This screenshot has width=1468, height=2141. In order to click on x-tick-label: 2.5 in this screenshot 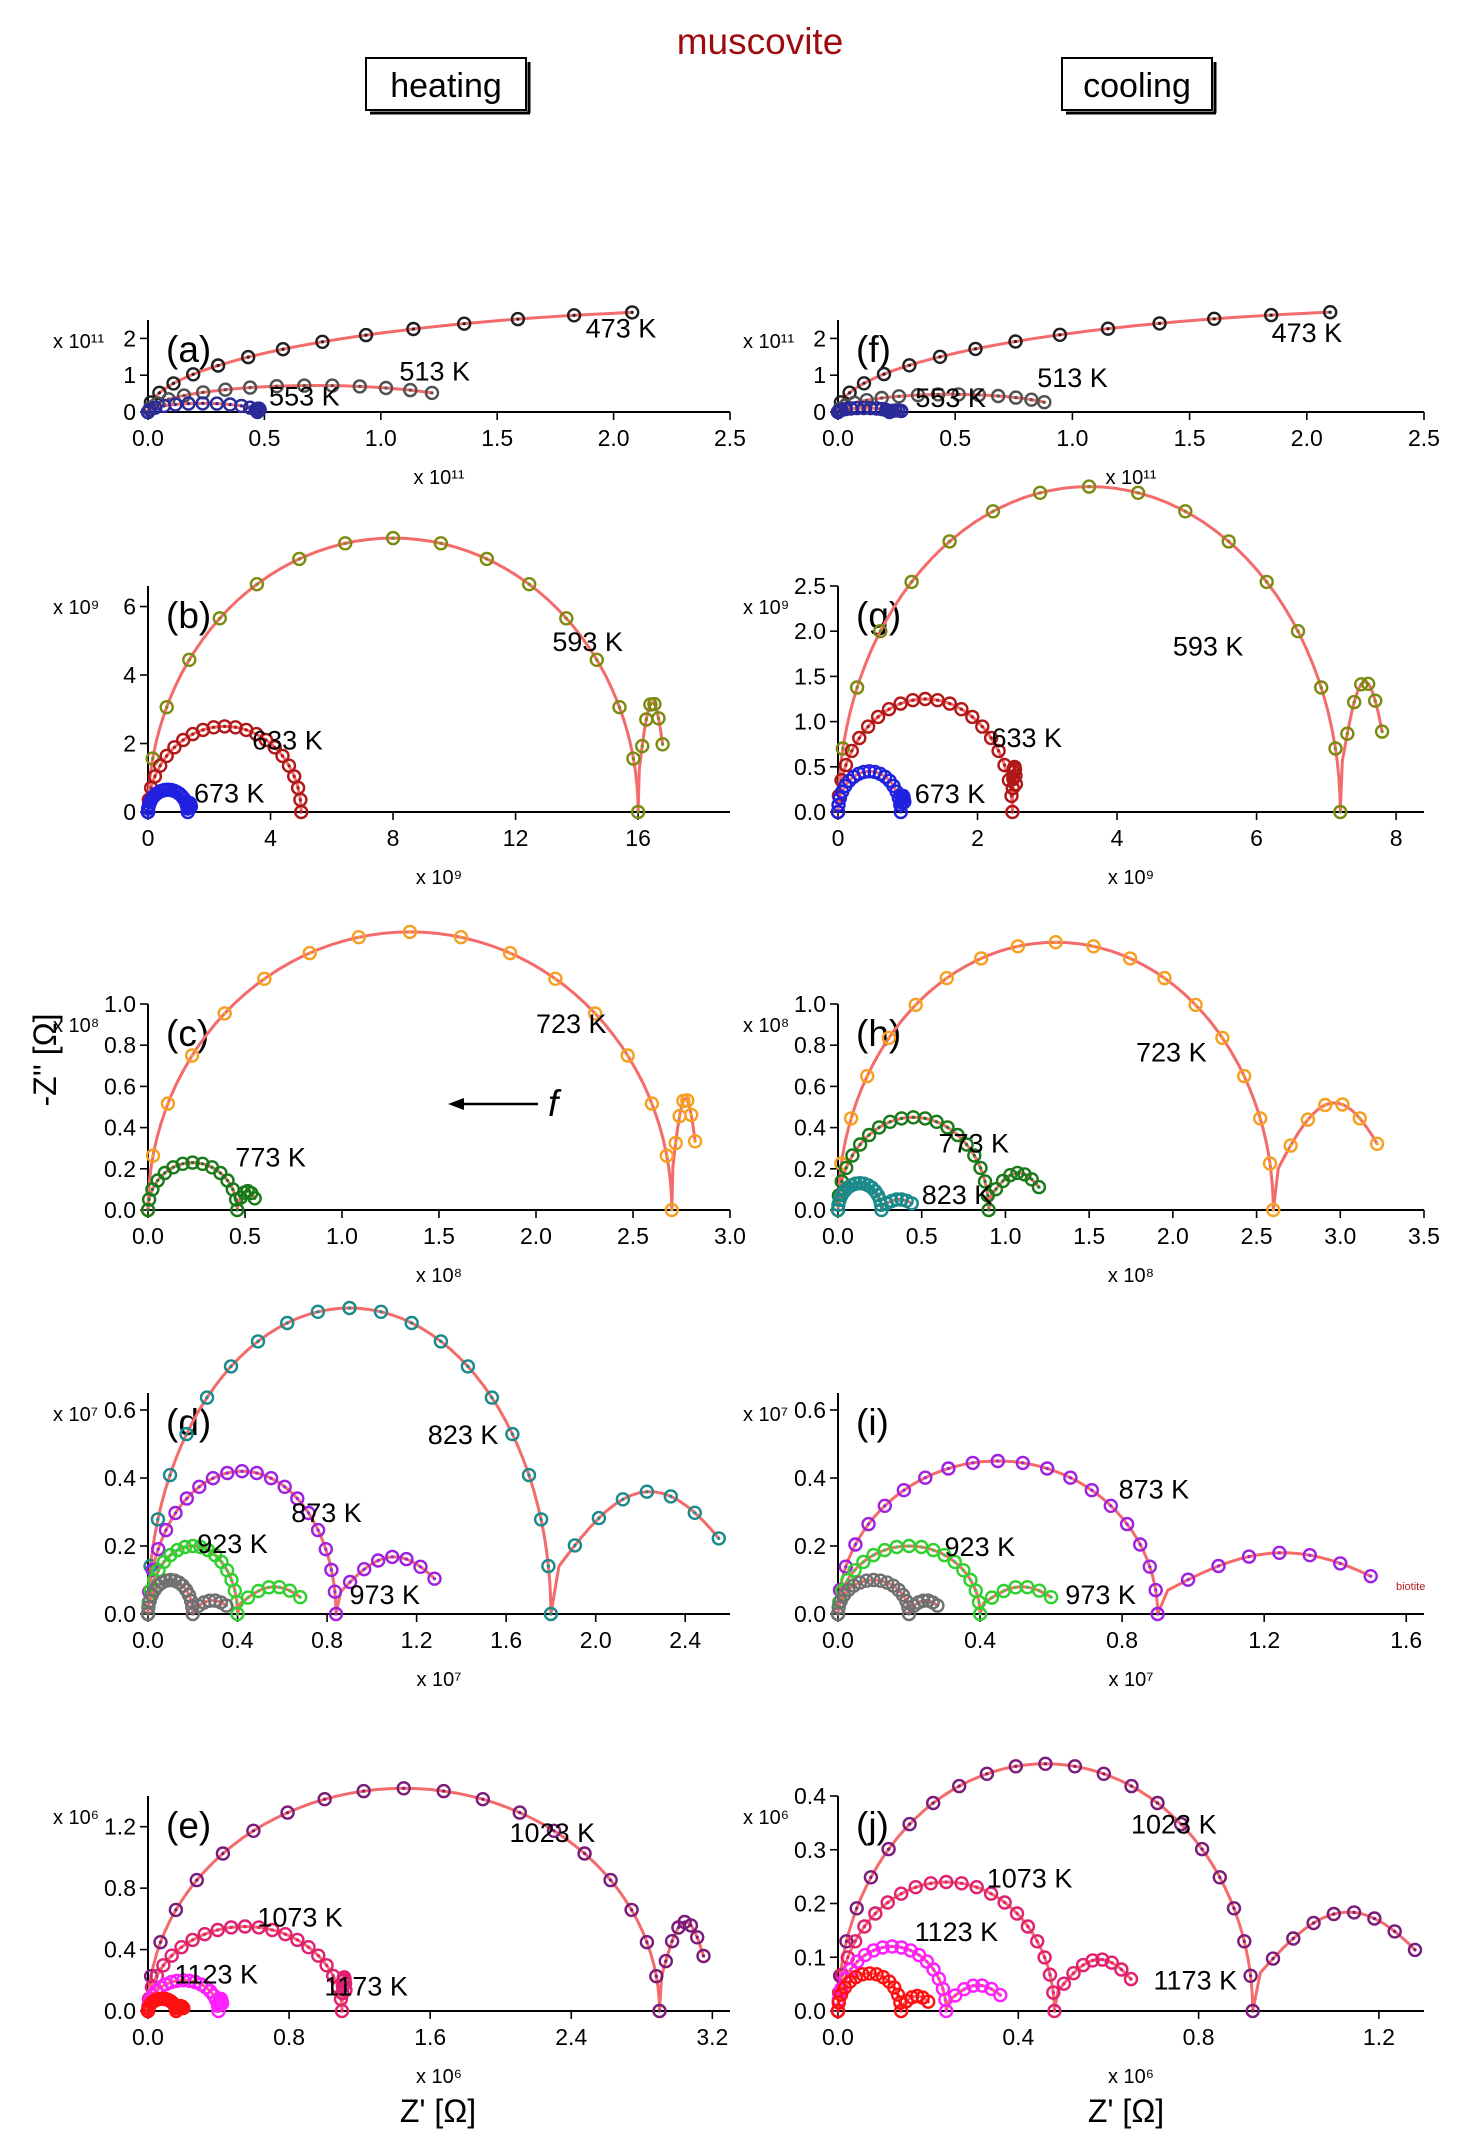, I will do `click(1424, 438)`.